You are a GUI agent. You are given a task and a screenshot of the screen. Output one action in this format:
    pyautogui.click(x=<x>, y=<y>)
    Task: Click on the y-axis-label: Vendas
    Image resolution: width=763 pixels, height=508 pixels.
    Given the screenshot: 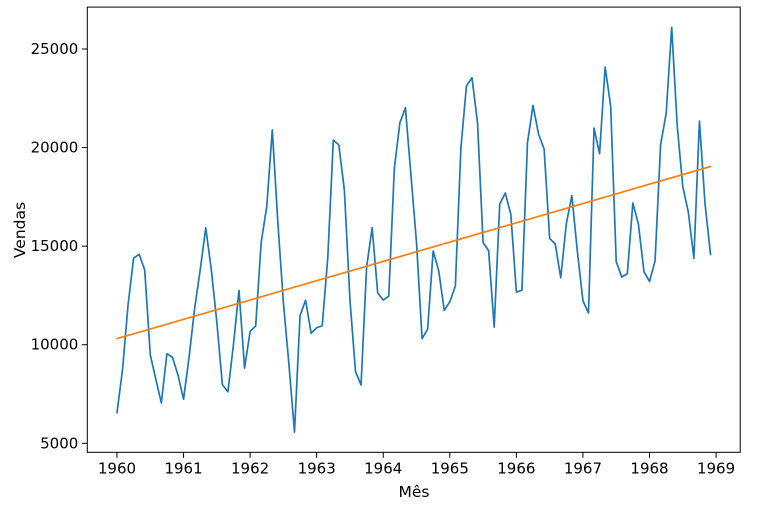 What is the action you would take?
    pyautogui.click(x=20, y=230)
    